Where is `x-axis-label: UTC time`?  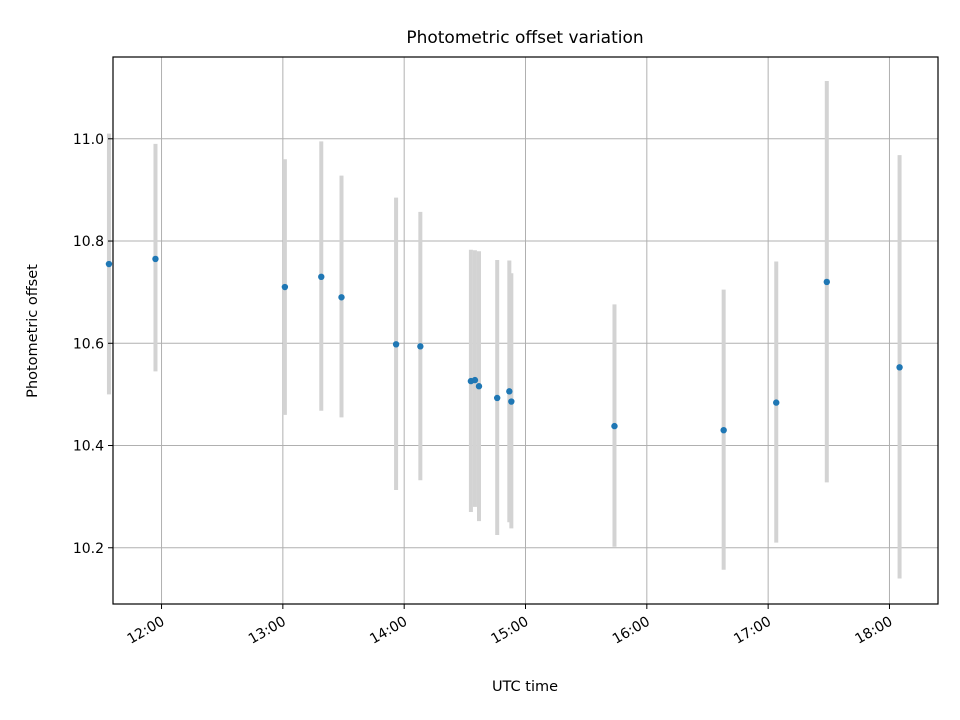 x-axis-label: UTC time is located at coordinates (525, 687).